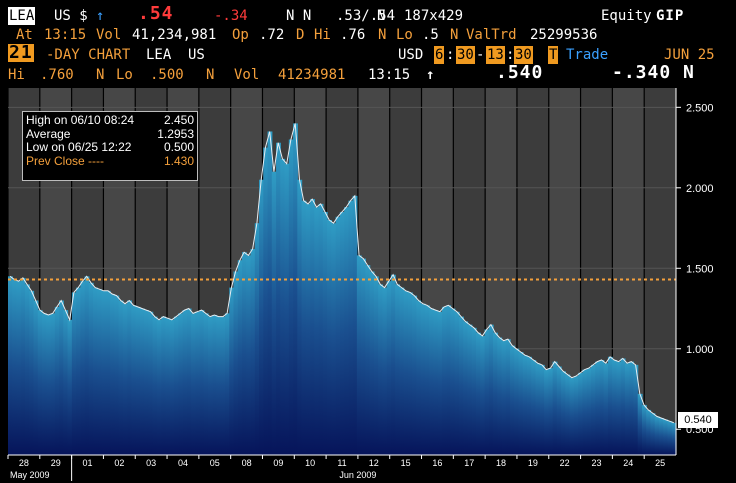 The height and width of the screenshot is (483, 736). I want to click on hi-value: .760, so click(57, 75).